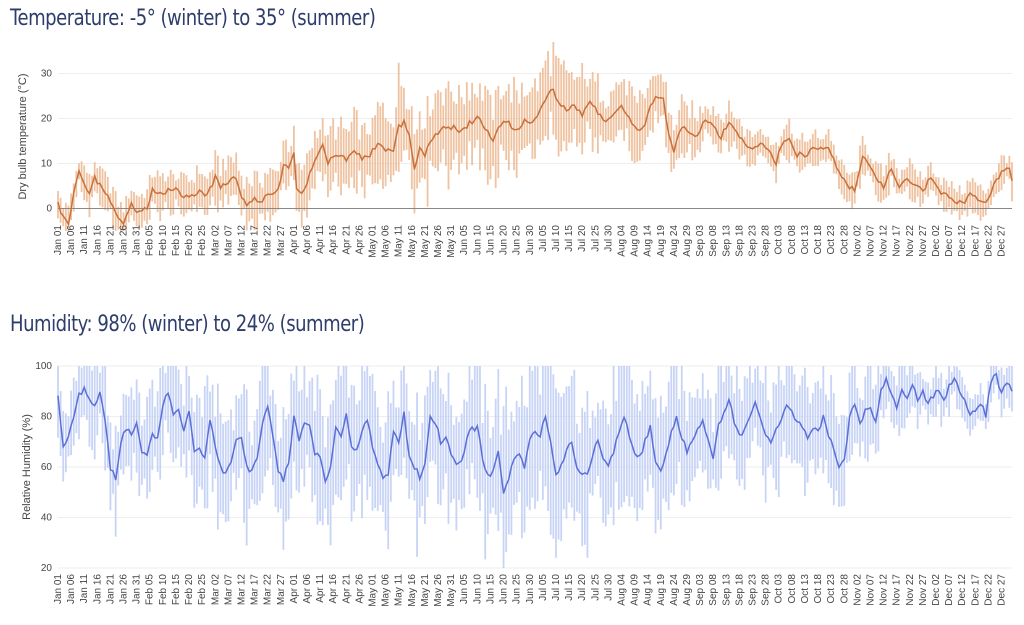  What do you see at coordinates (661, 241) in the screenshot?
I see `x-tick-label: Aug 19` at bounding box center [661, 241].